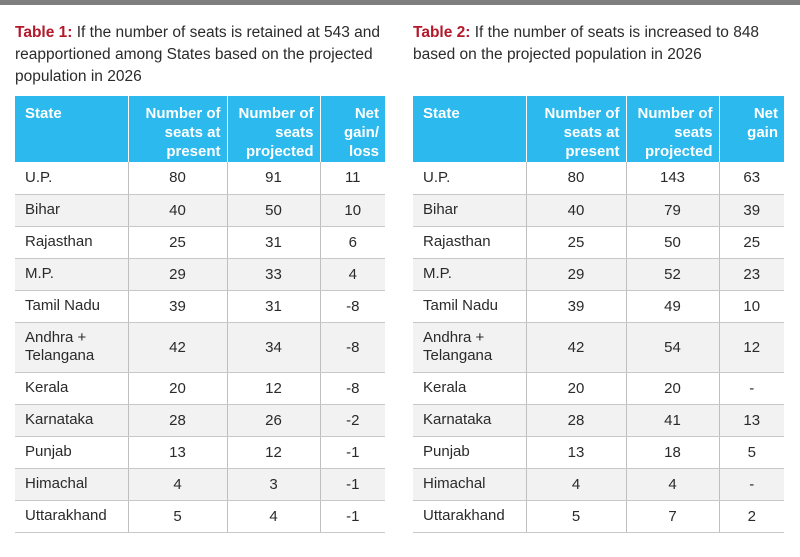  Describe the element at coordinates (200, 516) in the screenshot. I see `table-row: Uttarakhand 5 4 -1` at that location.